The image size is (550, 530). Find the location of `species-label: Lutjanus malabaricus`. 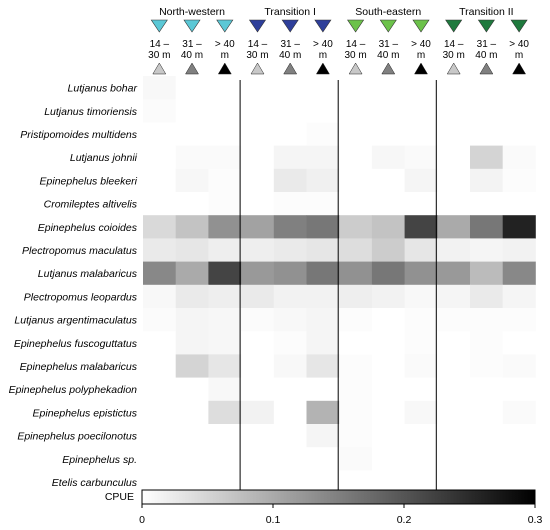

species-label: Lutjanus malabaricus is located at coordinates (88, 274).